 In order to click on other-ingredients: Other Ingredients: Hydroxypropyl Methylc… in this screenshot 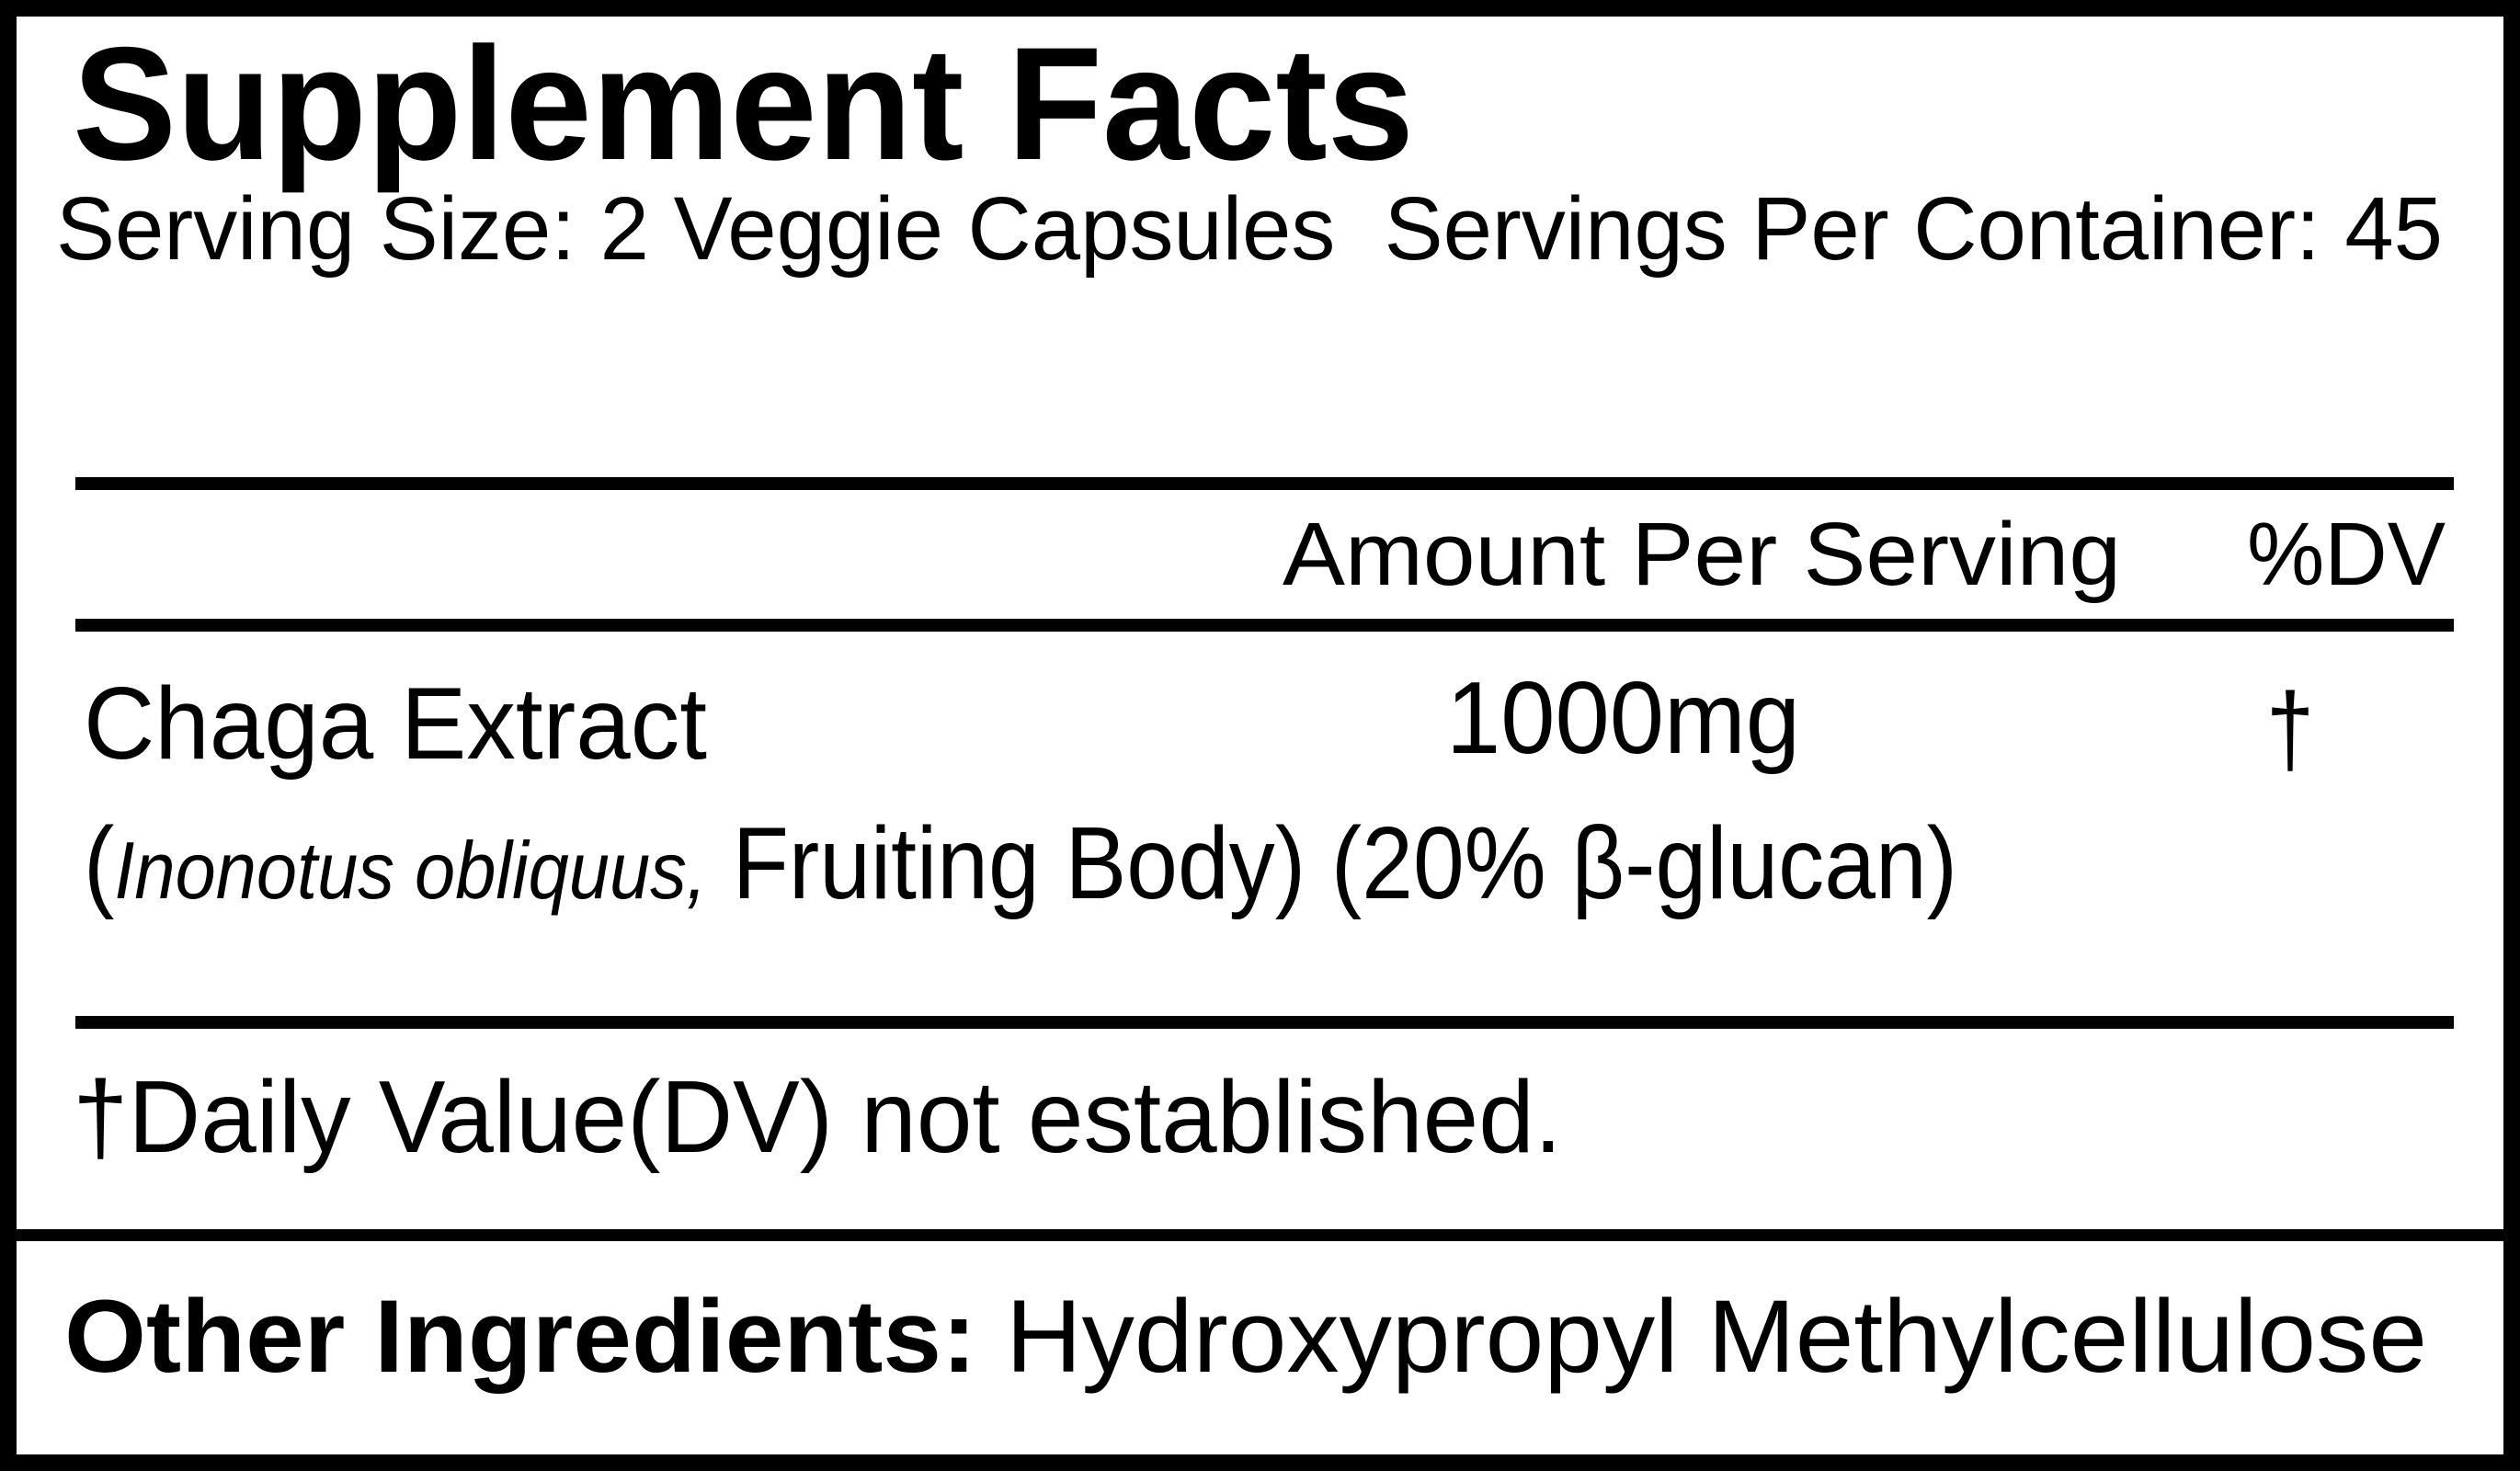, I will do `click(1245, 1336)`.